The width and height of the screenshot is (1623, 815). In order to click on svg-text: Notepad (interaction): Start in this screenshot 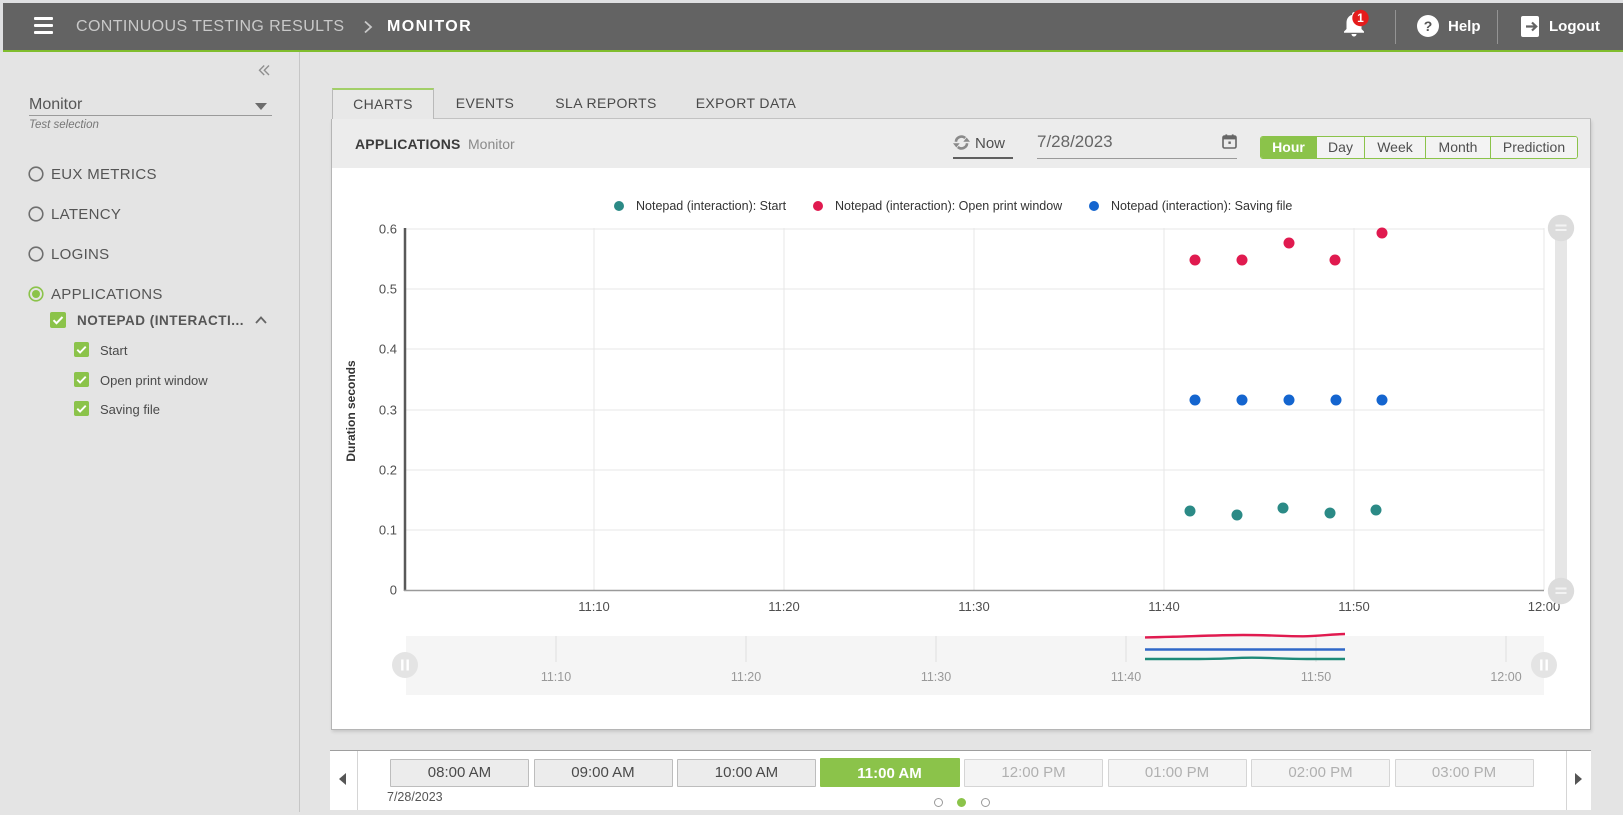, I will do `click(711, 206)`.